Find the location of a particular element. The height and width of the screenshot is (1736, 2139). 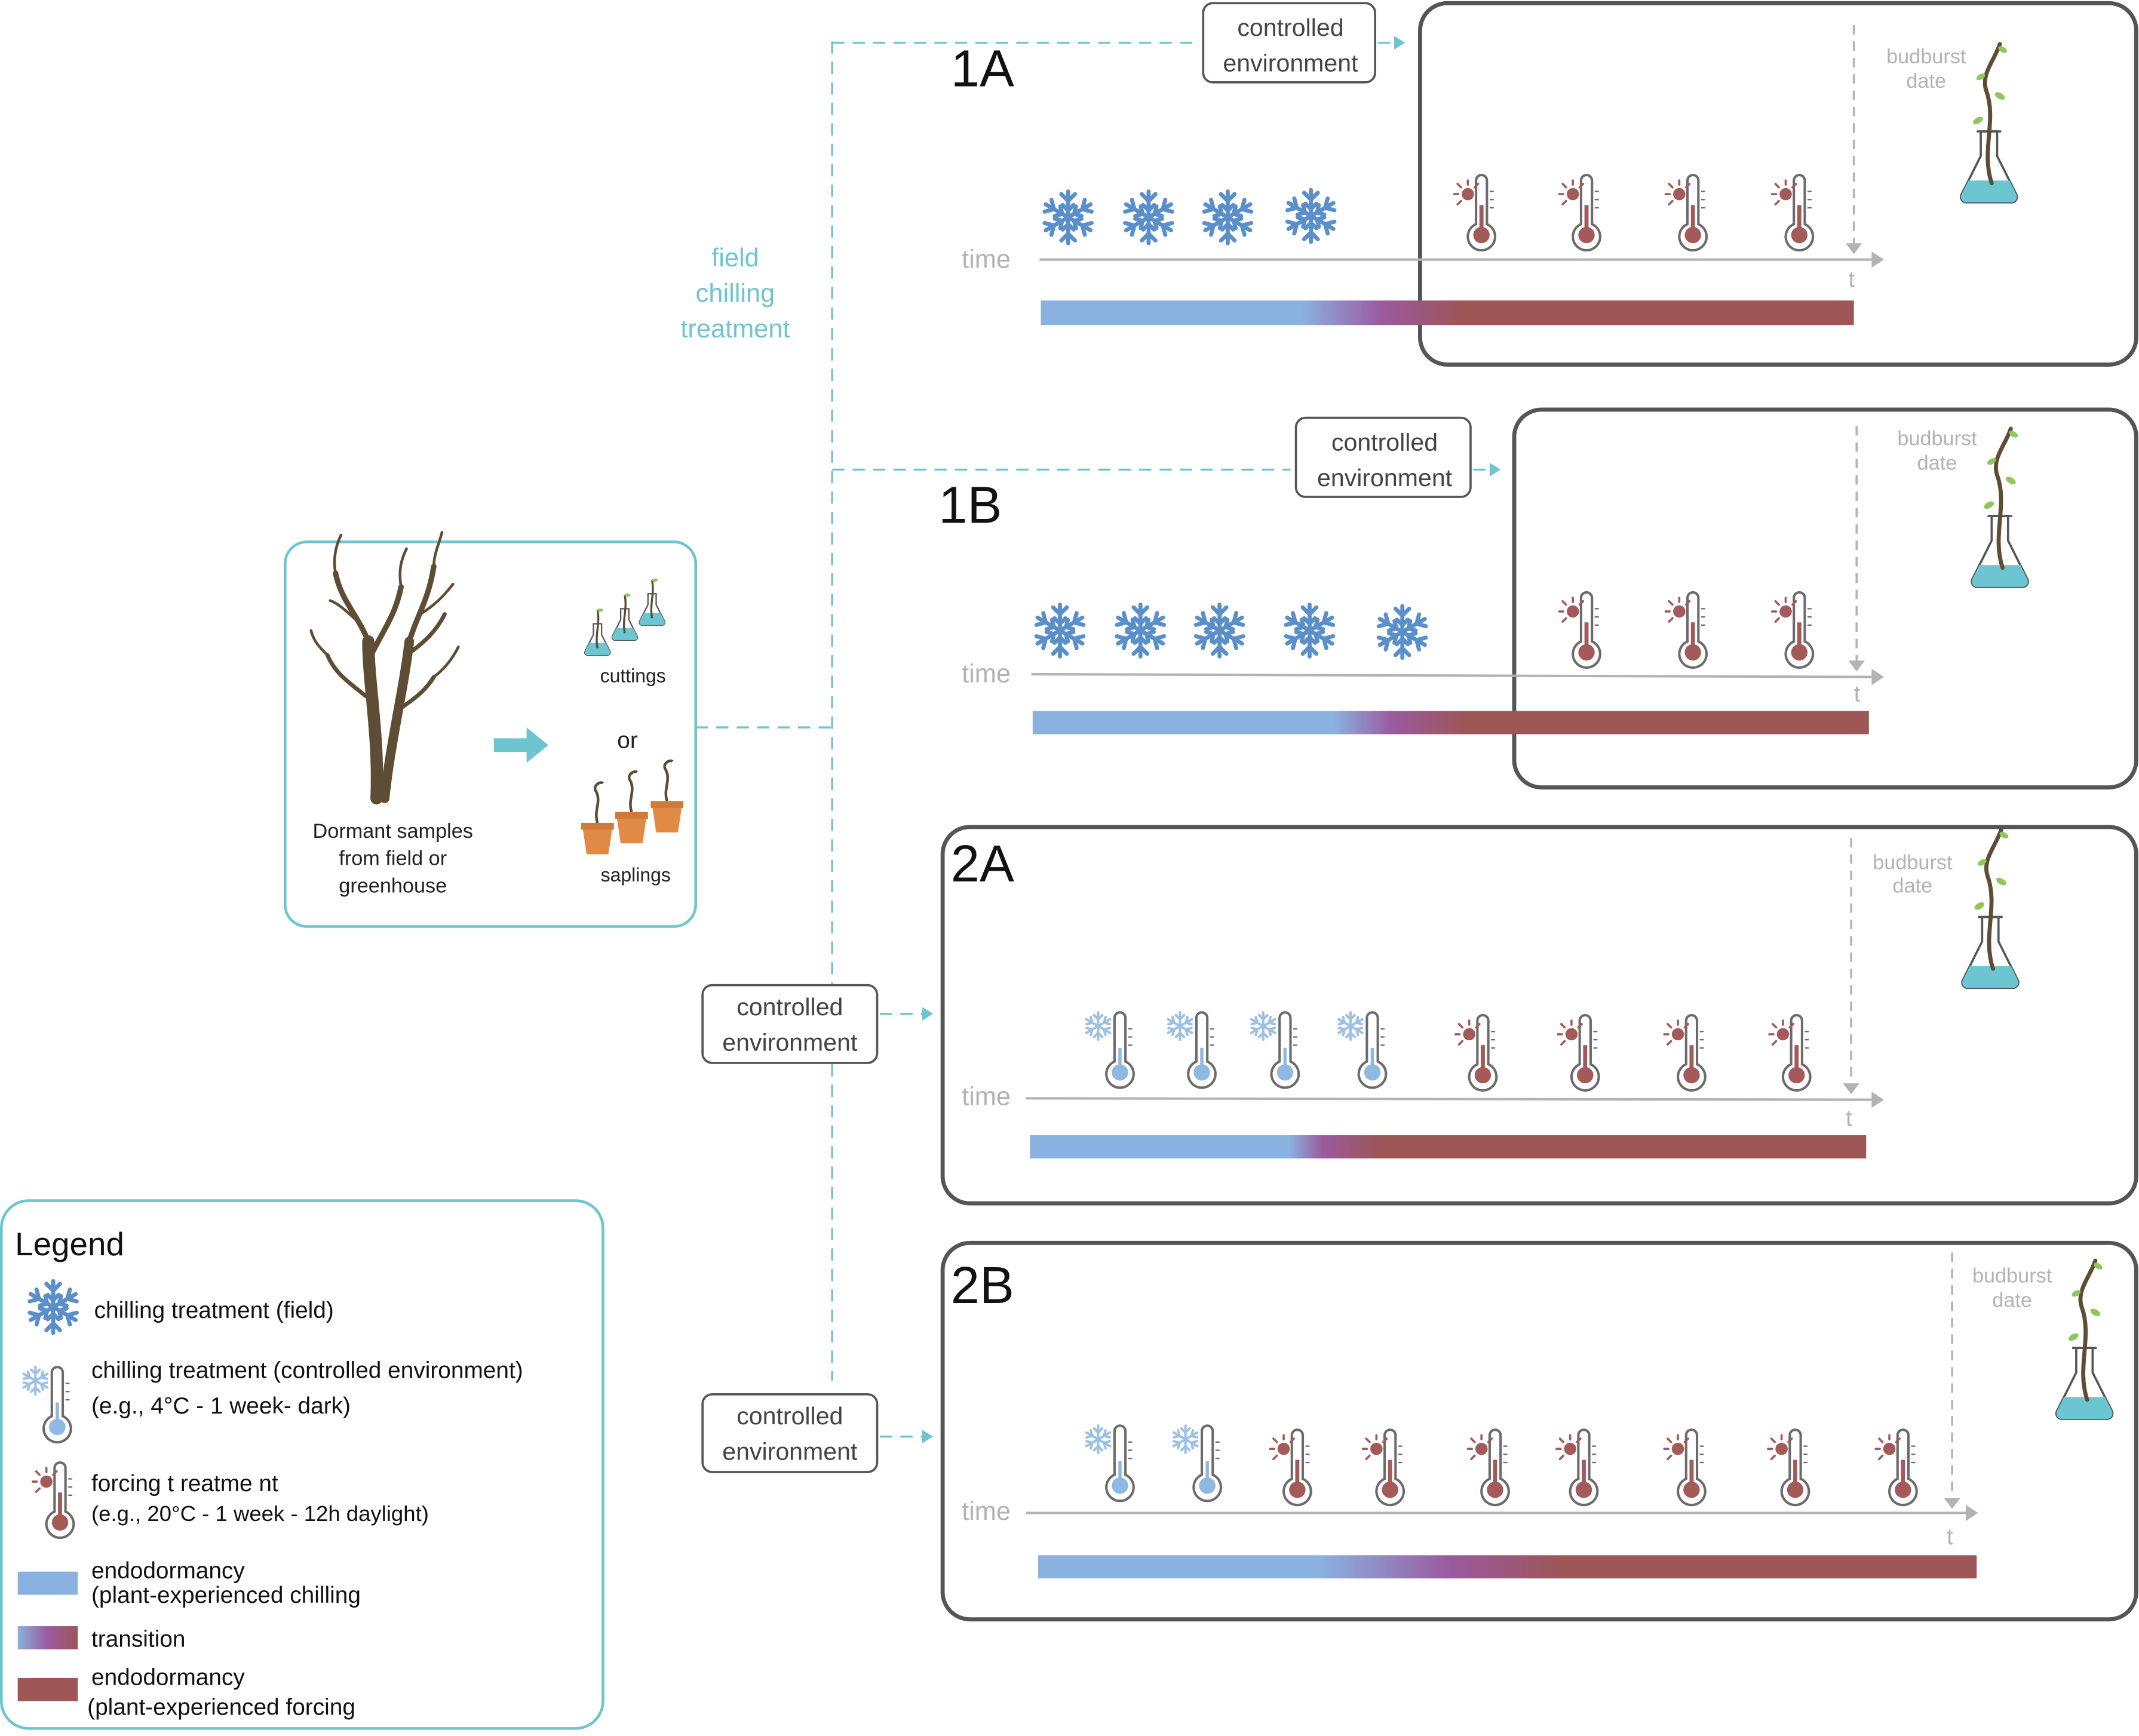

legend-swatch-chilling is located at coordinates (48, 1583).